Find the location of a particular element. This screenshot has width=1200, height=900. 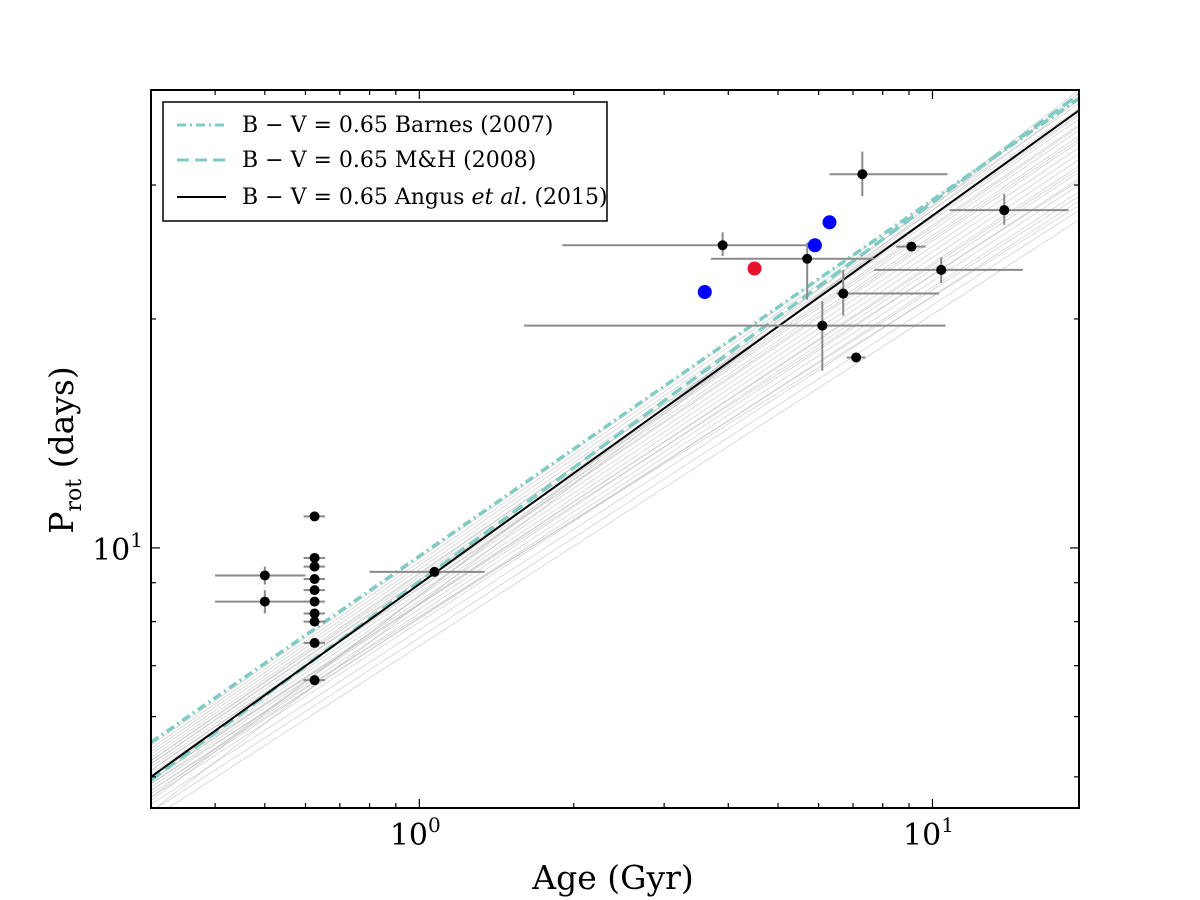

y-axis-title-subscript: rot is located at coordinates (74, 495).